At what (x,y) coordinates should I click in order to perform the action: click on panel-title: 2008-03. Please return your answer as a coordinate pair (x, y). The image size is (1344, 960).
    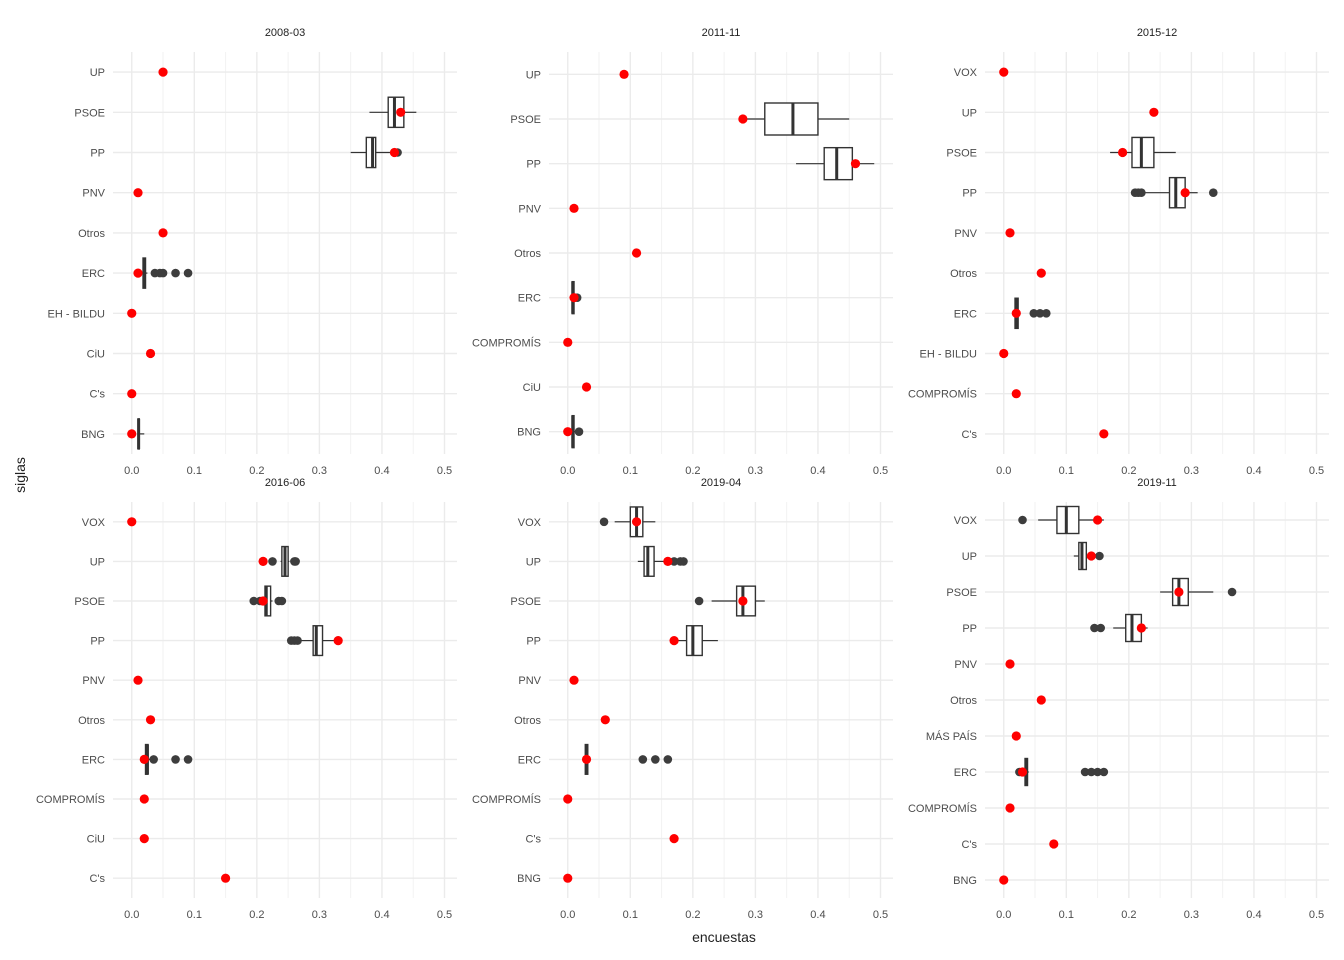
    Looking at the image, I should click on (285, 33).